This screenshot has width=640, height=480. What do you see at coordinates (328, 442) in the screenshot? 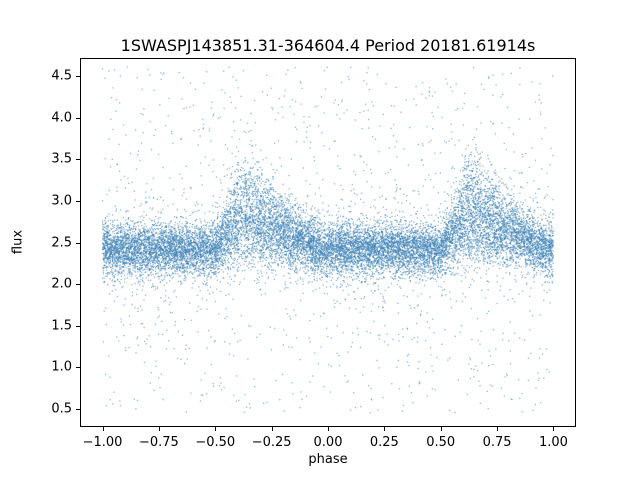
I see `x-tick-label: 0.00` at bounding box center [328, 442].